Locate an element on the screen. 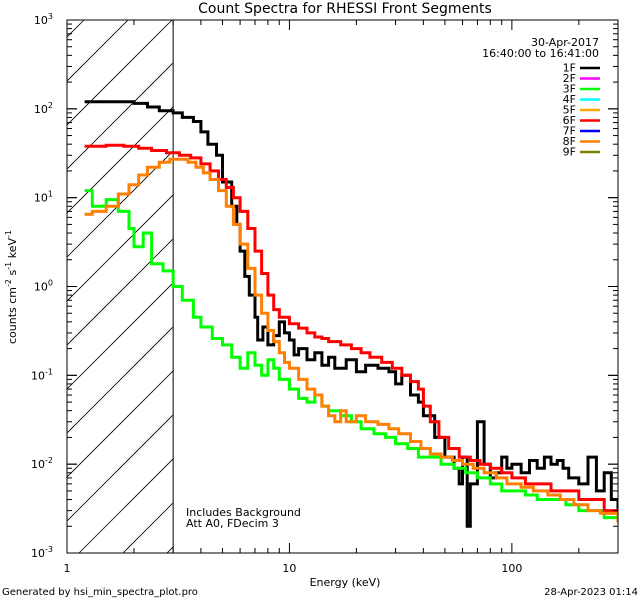 This screenshot has width=640, height=600. y-tick-label: 10⁻² is located at coordinates (42, 463).